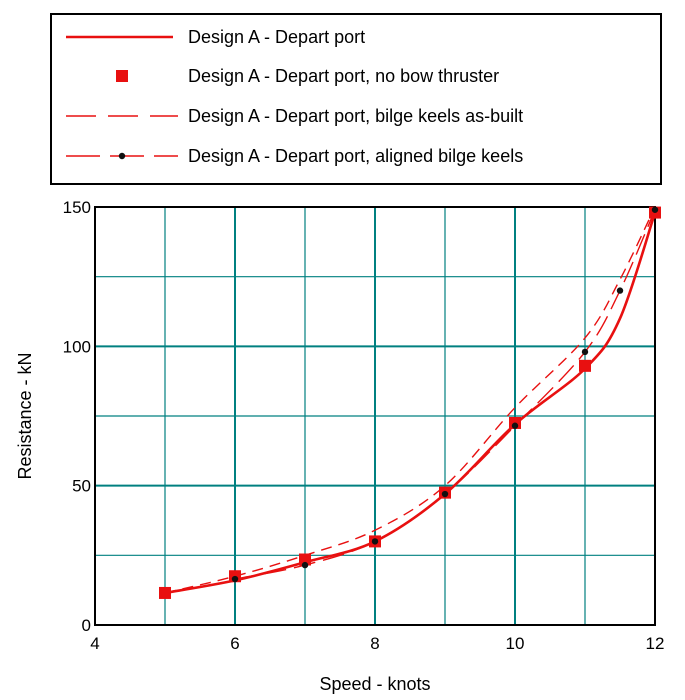 The width and height of the screenshot is (685, 700). Describe the element at coordinates (25, 415) in the screenshot. I see `y-axis-title: Resistance - kN` at that location.